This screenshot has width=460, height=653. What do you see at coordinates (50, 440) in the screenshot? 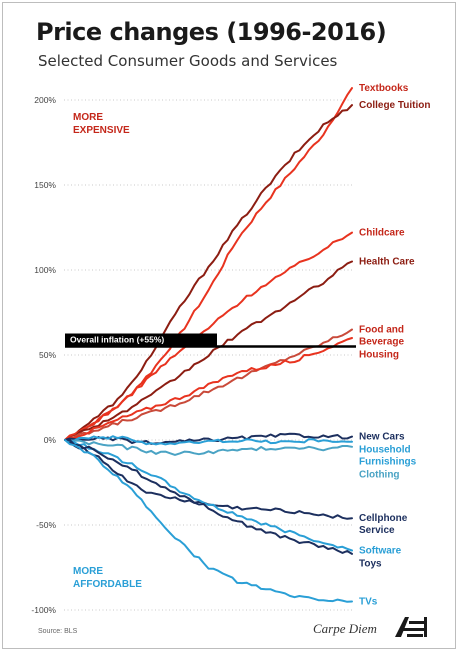
I see `y-tick-label: 0%` at bounding box center [50, 440].